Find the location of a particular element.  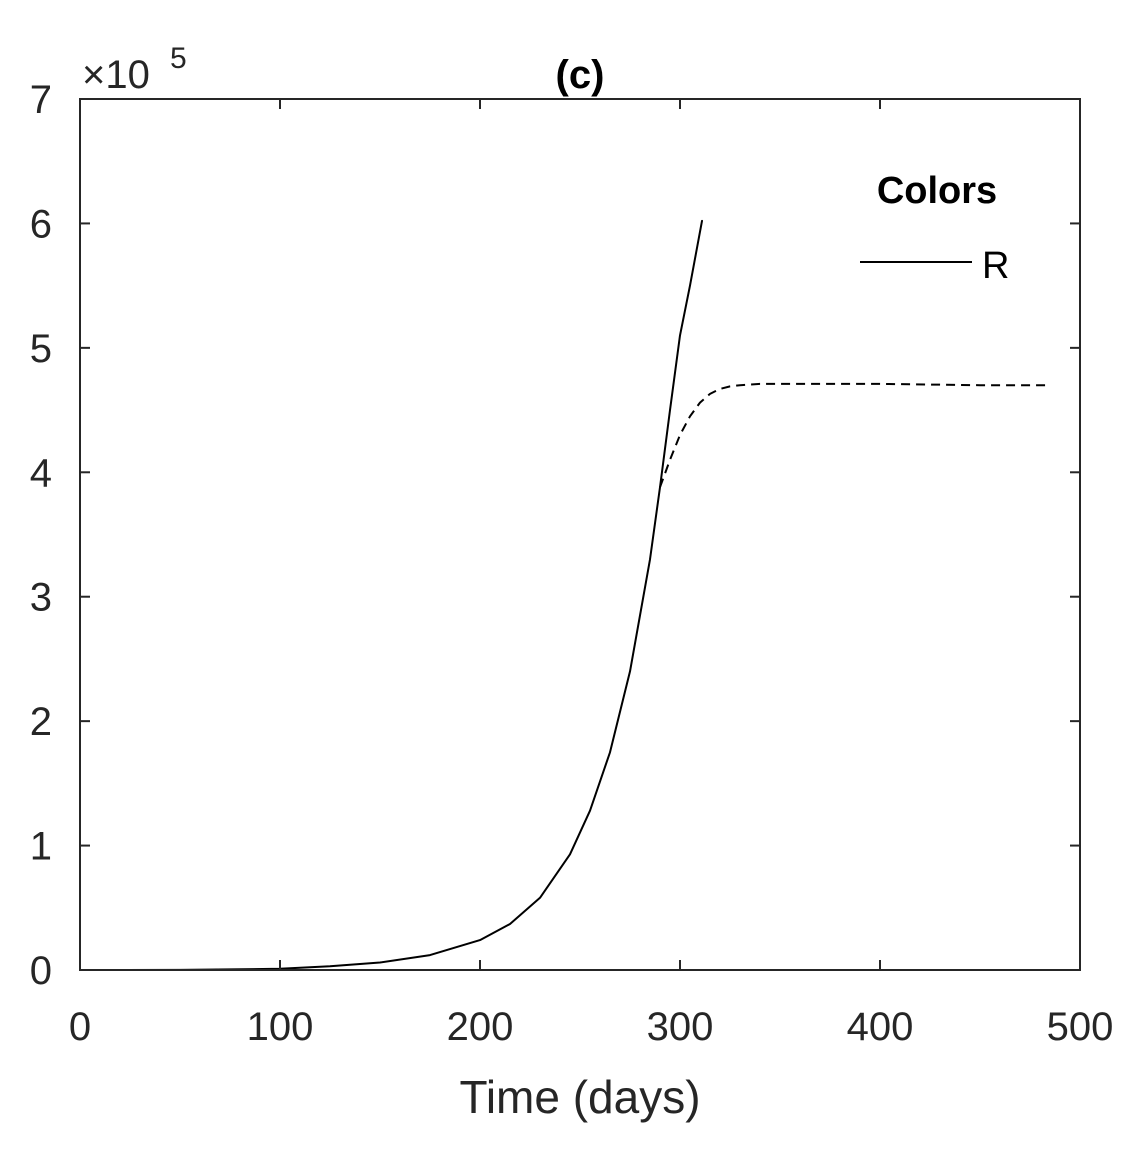

x-tick-label: 0 is located at coordinates (80, 1027).